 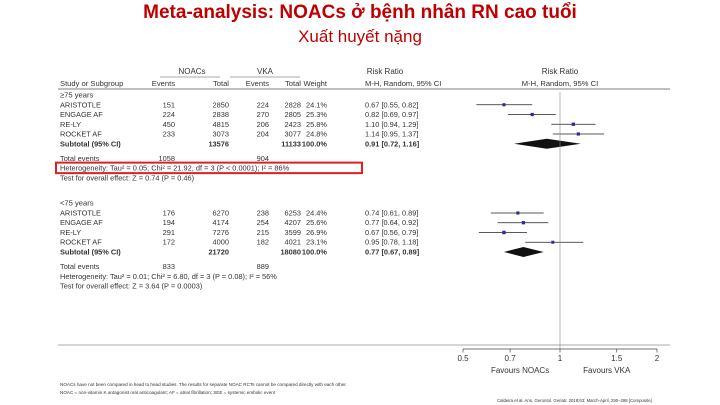 I want to click on cell-events-noacs: 176, so click(x=169, y=212).